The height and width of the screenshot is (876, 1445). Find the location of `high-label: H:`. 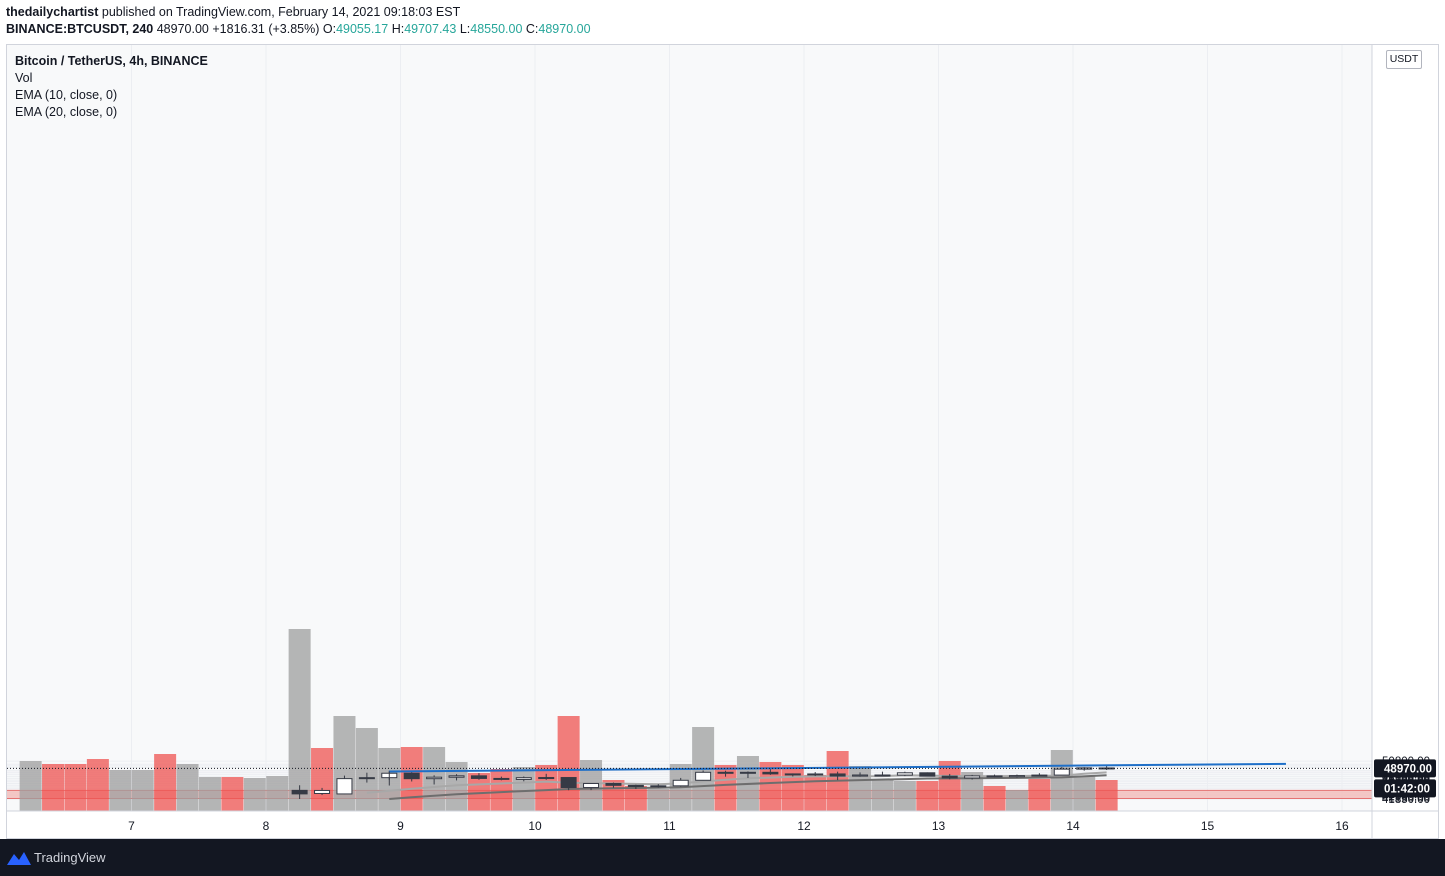

high-label: H: is located at coordinates (398, 29).